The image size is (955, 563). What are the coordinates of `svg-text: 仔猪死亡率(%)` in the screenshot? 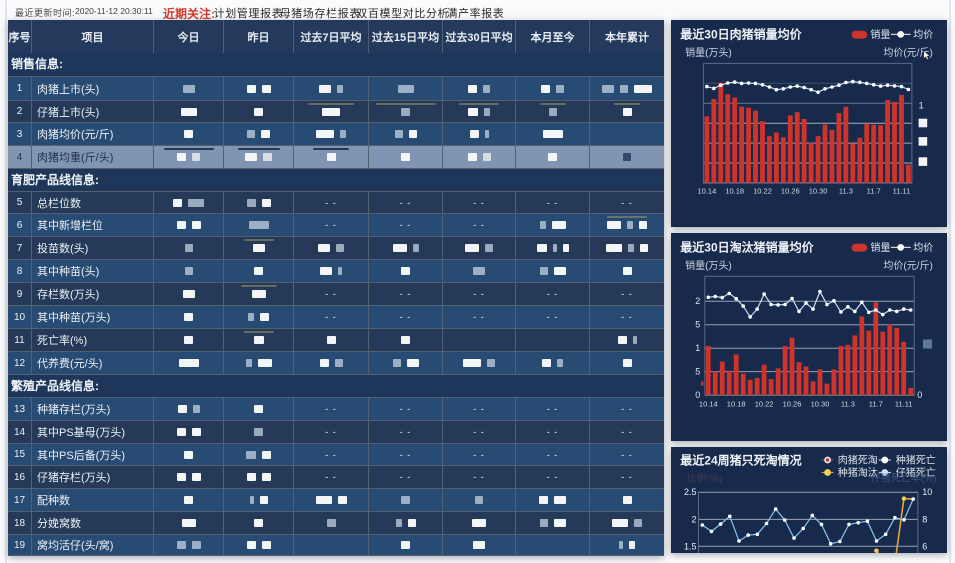 It's located at (904, 478).